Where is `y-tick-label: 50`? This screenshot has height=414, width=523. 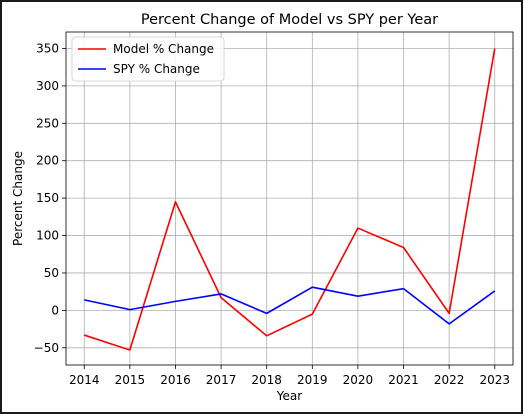
y-tick-label: 50 is located at coordinates (51, 273).